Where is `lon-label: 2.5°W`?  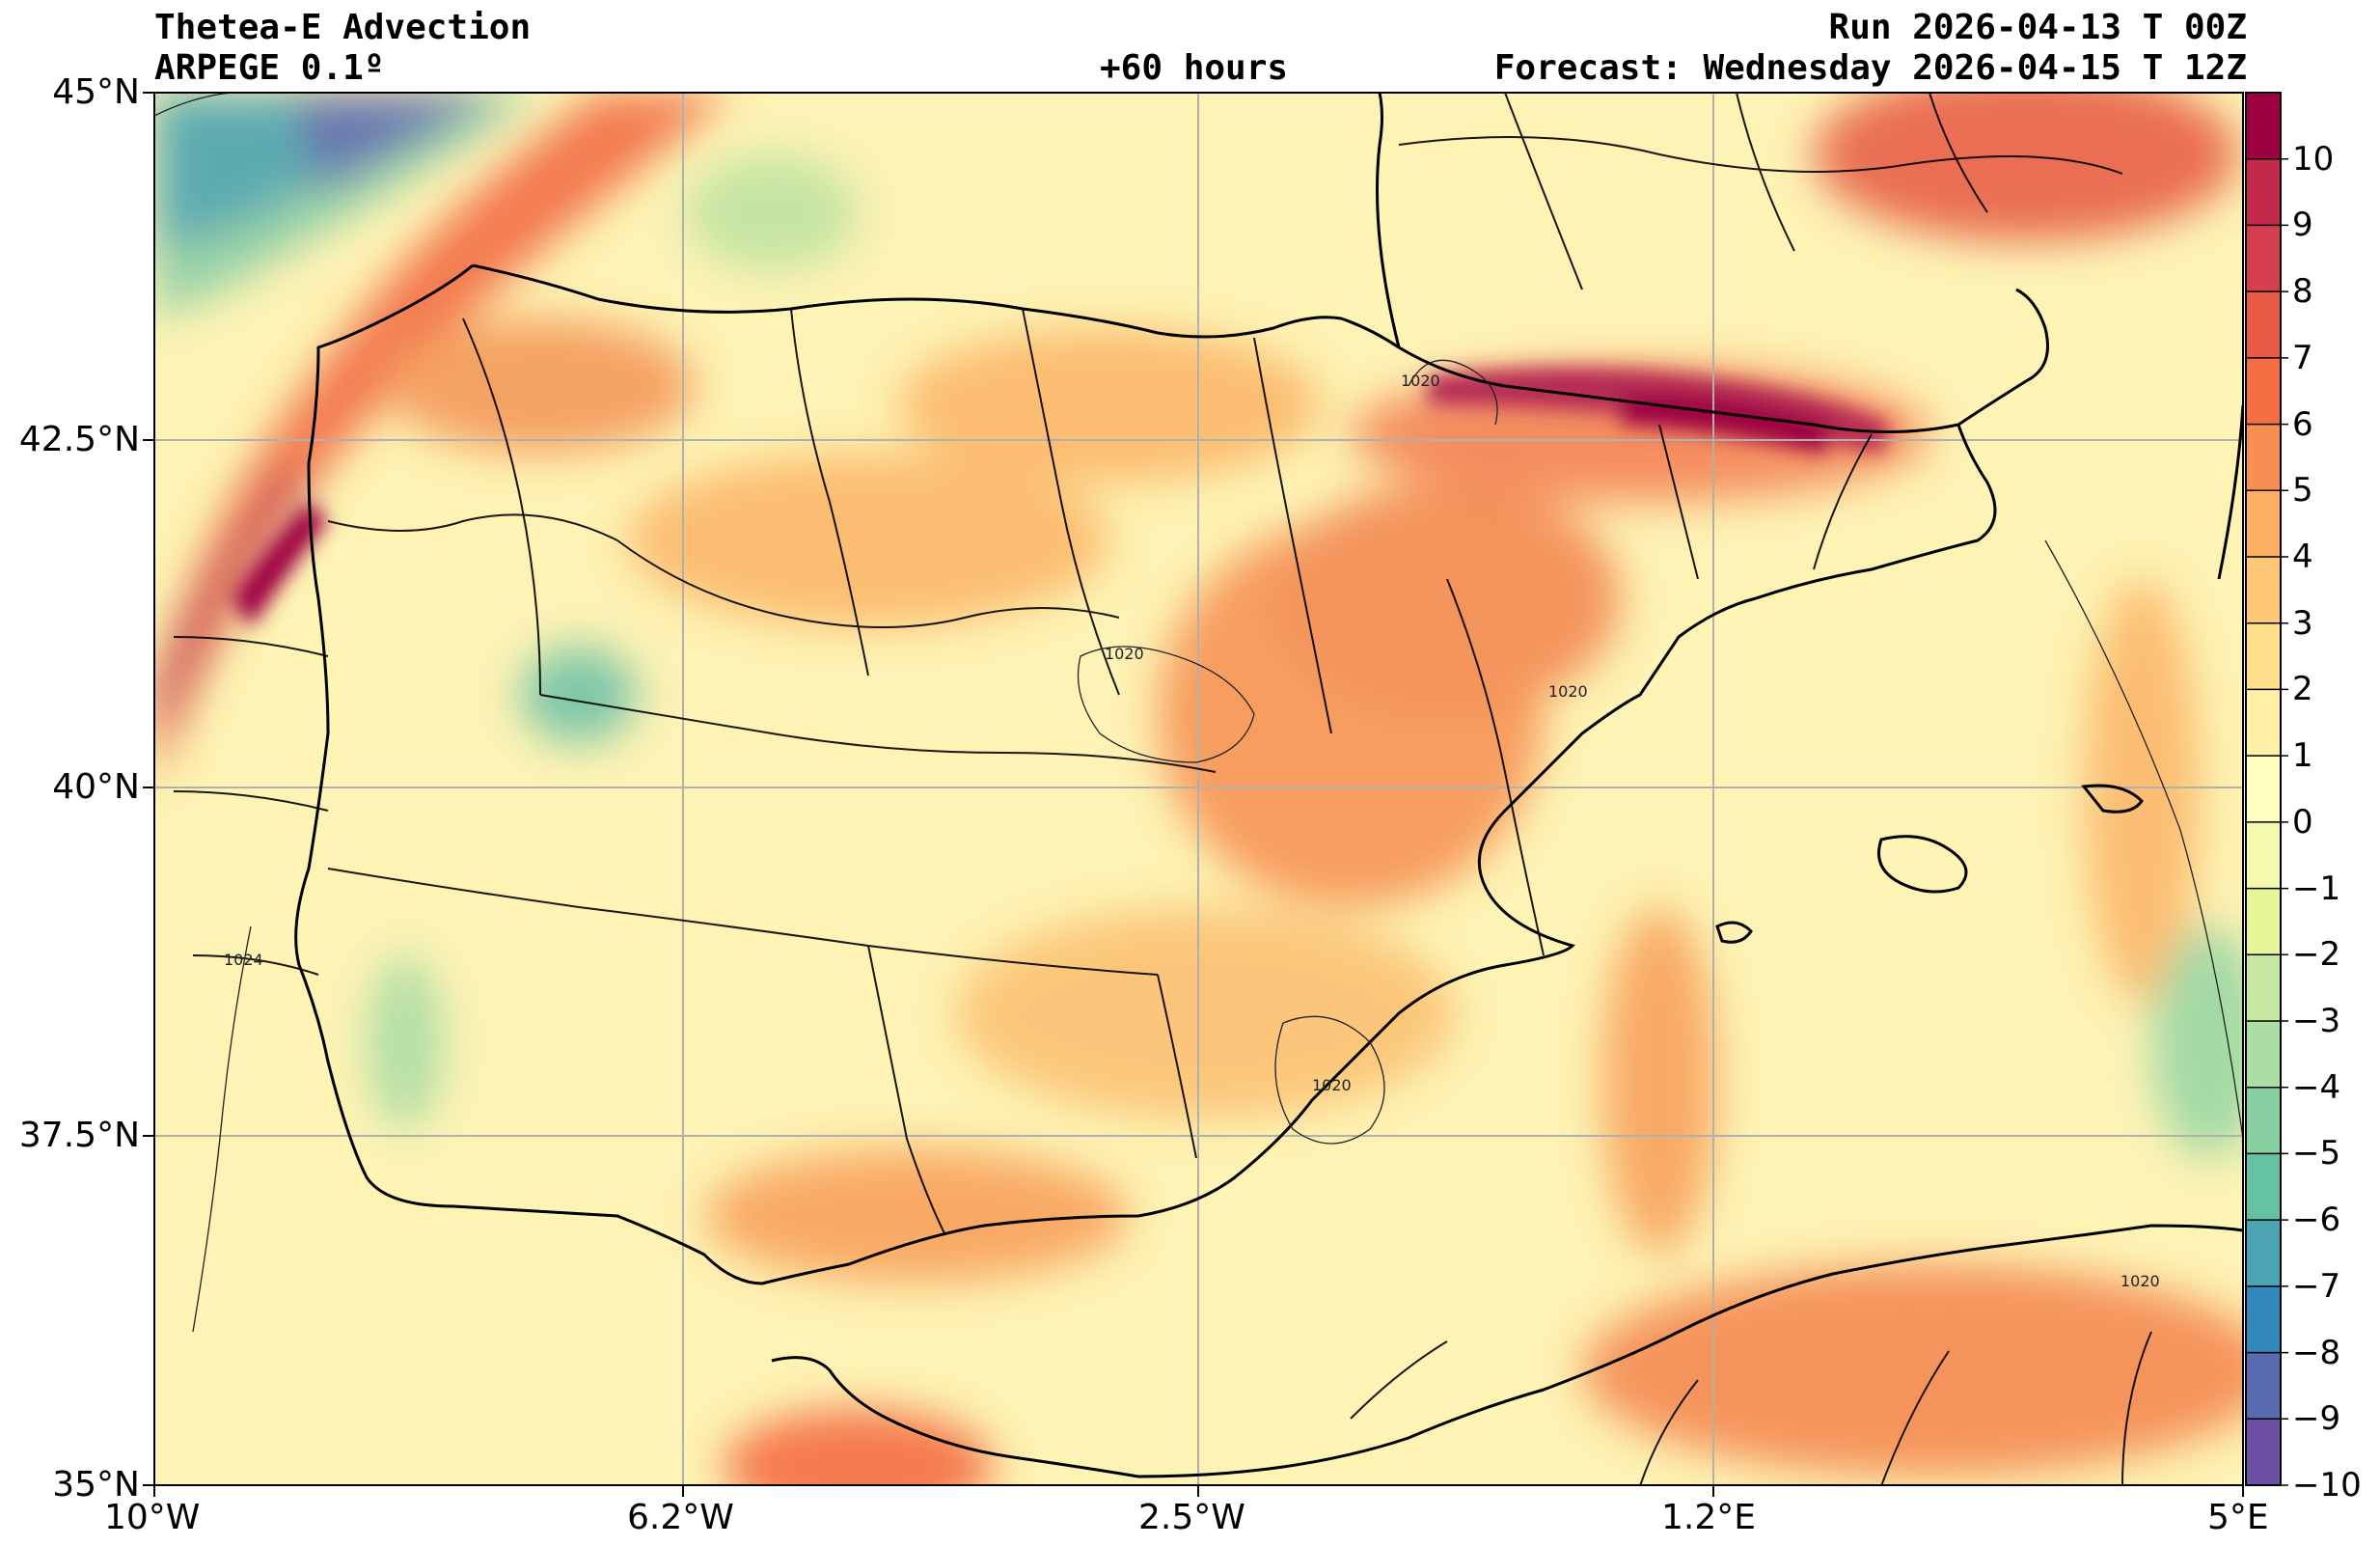 lon-label: 2.5°W is located at coordinates (1191, 1517).